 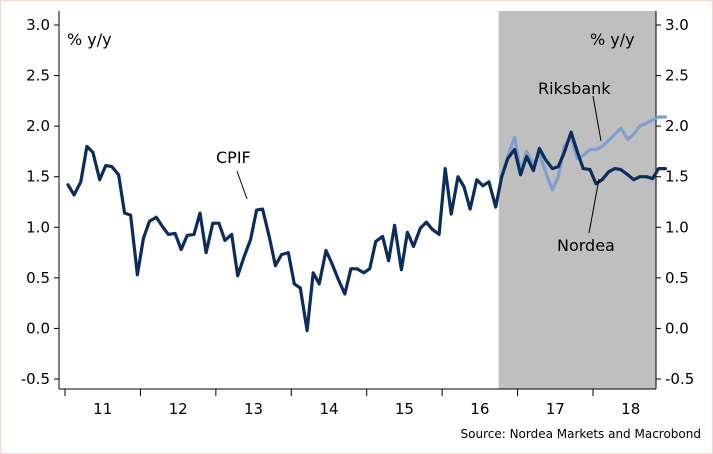 What do you see at coordinates (597, 118) in the screenshot?
I see `riksbank-annotation-leader` at bounding box center [597, 118].